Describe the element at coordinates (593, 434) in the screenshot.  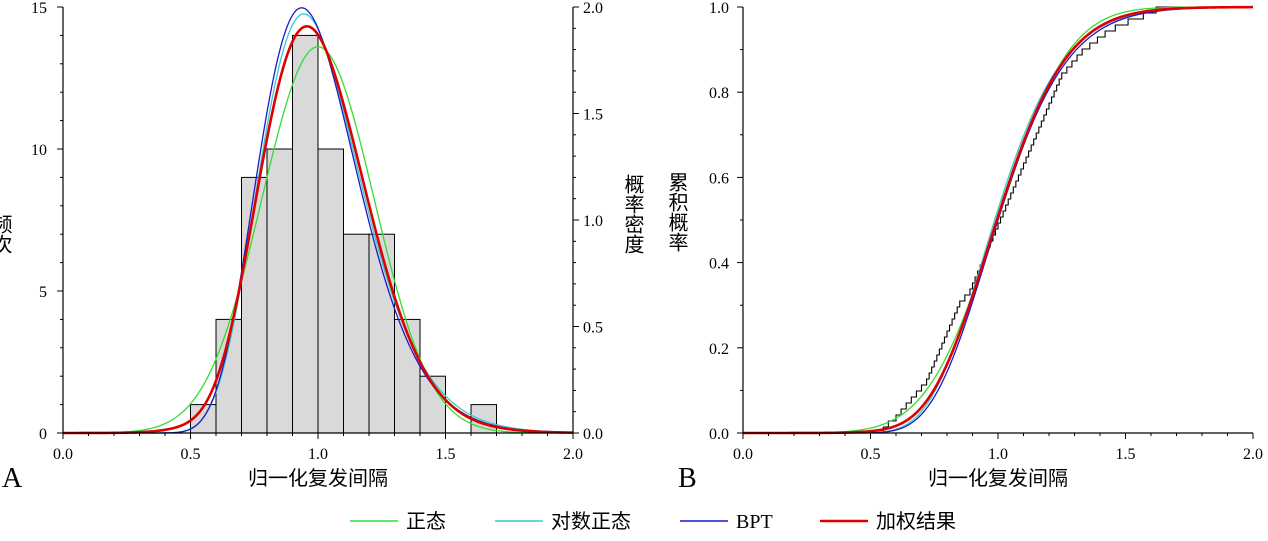
I see `panel-a-y-right-tick-label: 0.0` at that location.